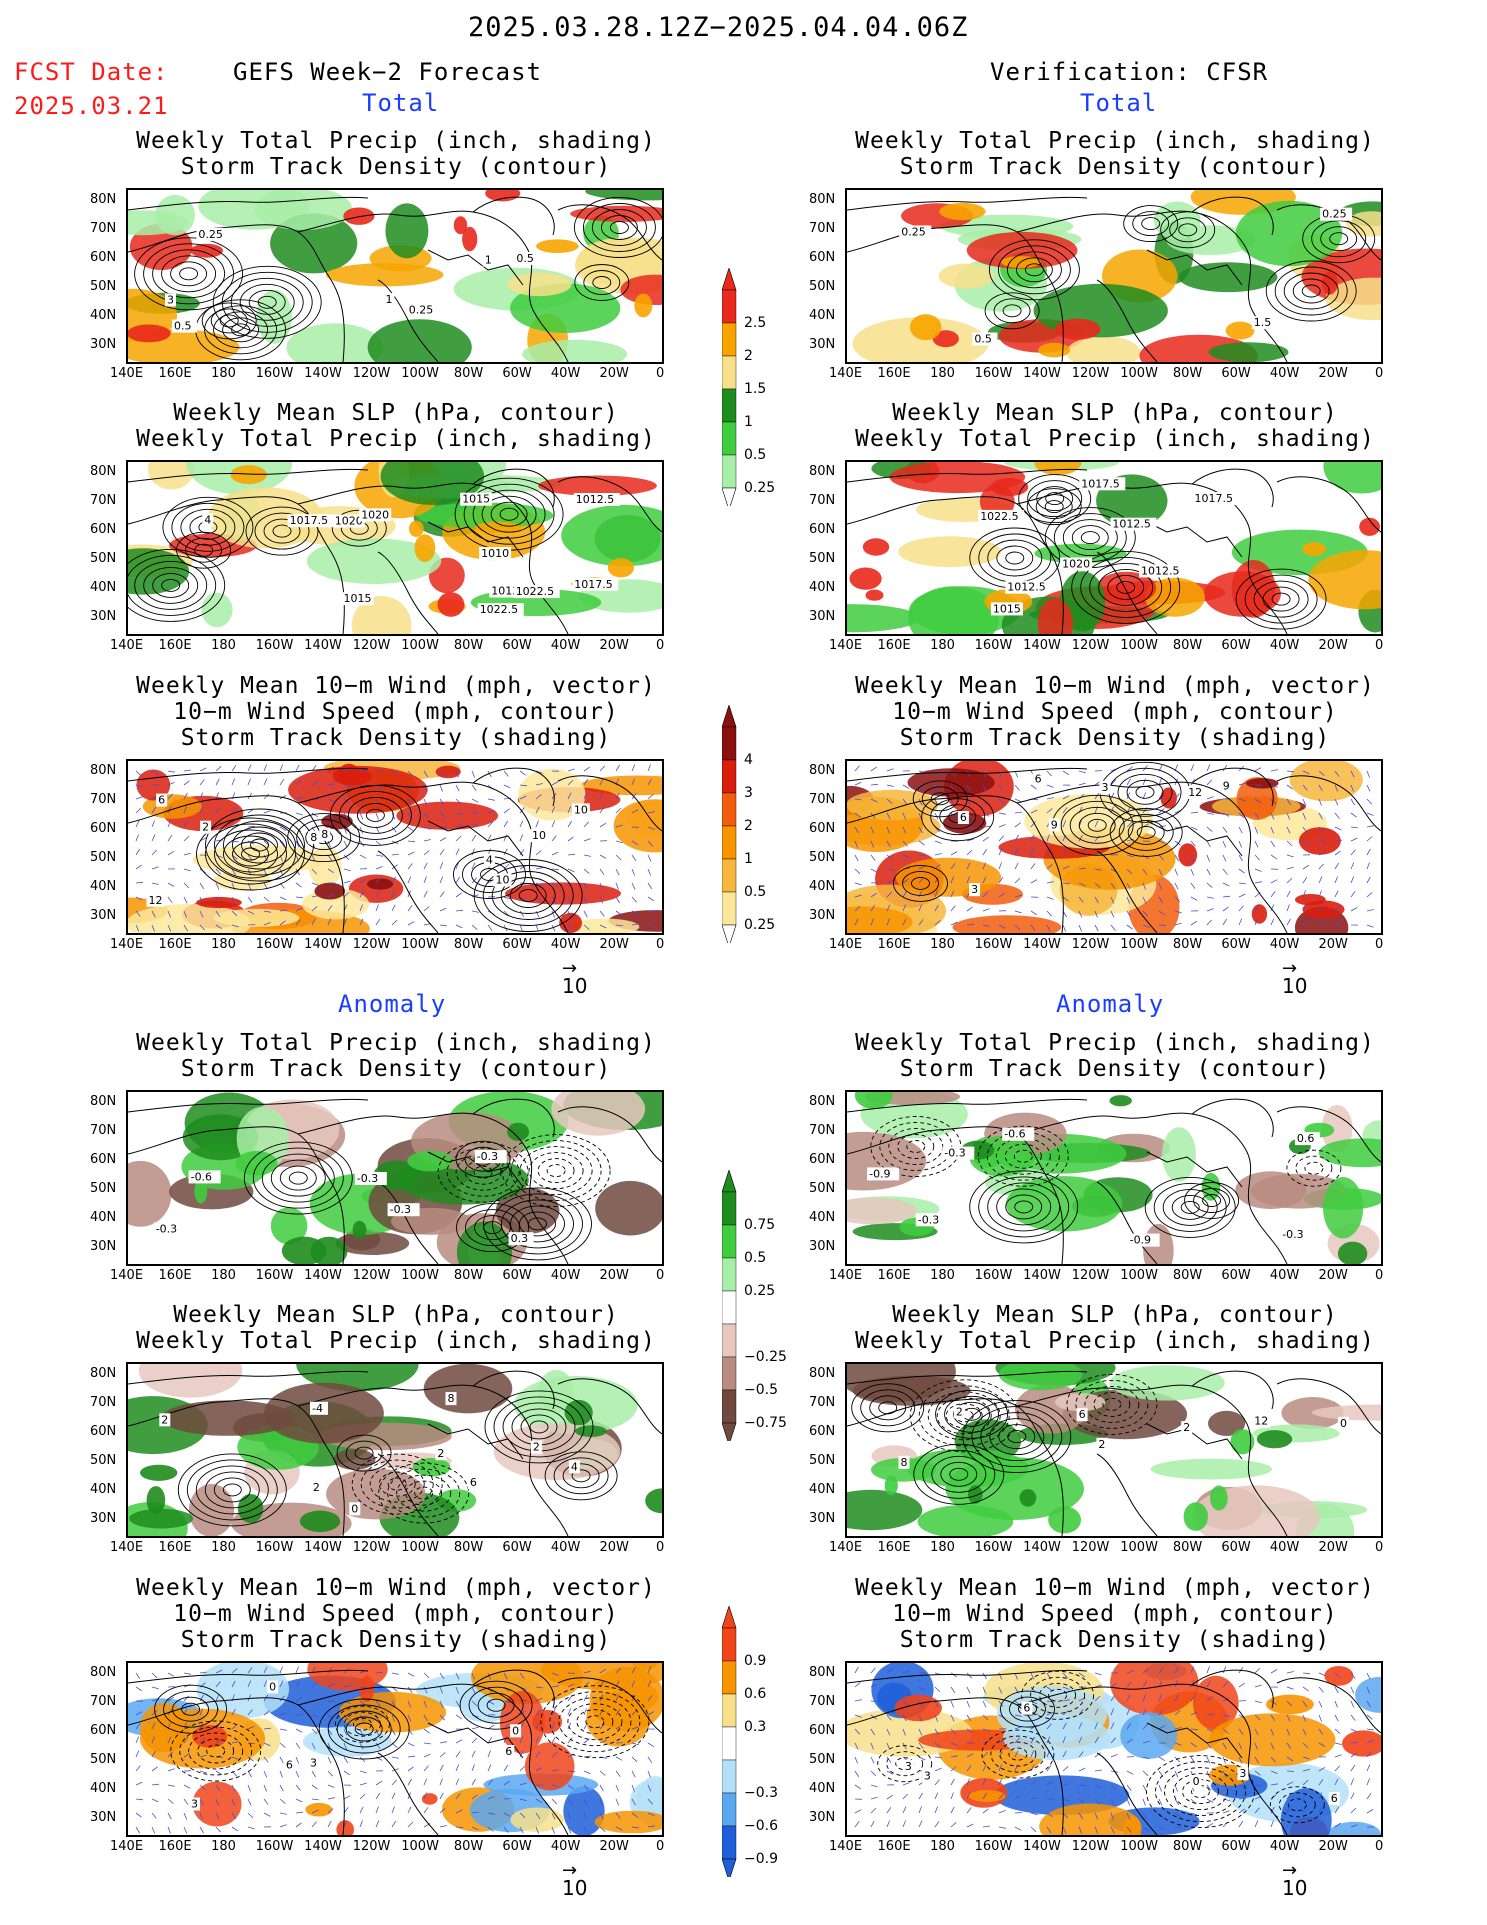 This screenshot has width=1487, height=1925. What do you see at coordinates (913, 232) in the screenshot?
I see `contour-label: 0.25` at bounding box center [913, 232].